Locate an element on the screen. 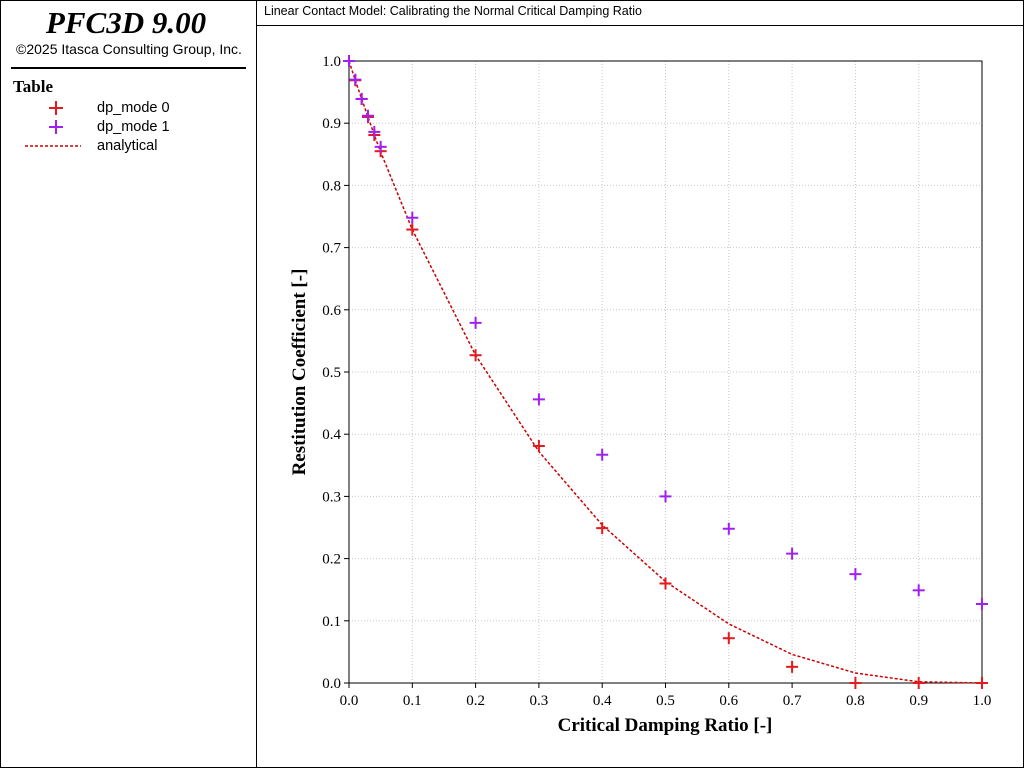  y-tick-label: 0.7 is located at coordinates (331, 249).